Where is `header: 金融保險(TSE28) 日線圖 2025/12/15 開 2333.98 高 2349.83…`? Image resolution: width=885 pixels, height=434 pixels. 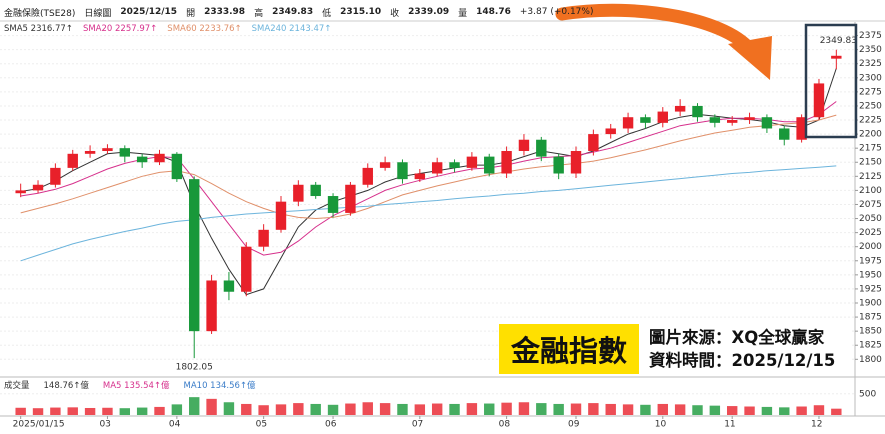
header: 金融保險(TSE28) 日線圖 2025/12/15 開 2333.98 高 2349.83… is located at coordinates (298, 12).